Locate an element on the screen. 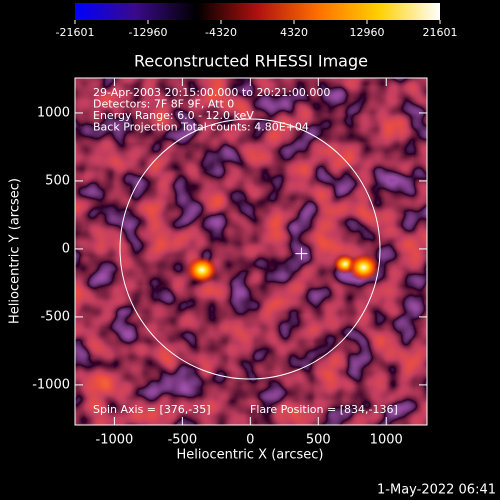  x-tick-label: -500 is located at coordinates (183, 440).